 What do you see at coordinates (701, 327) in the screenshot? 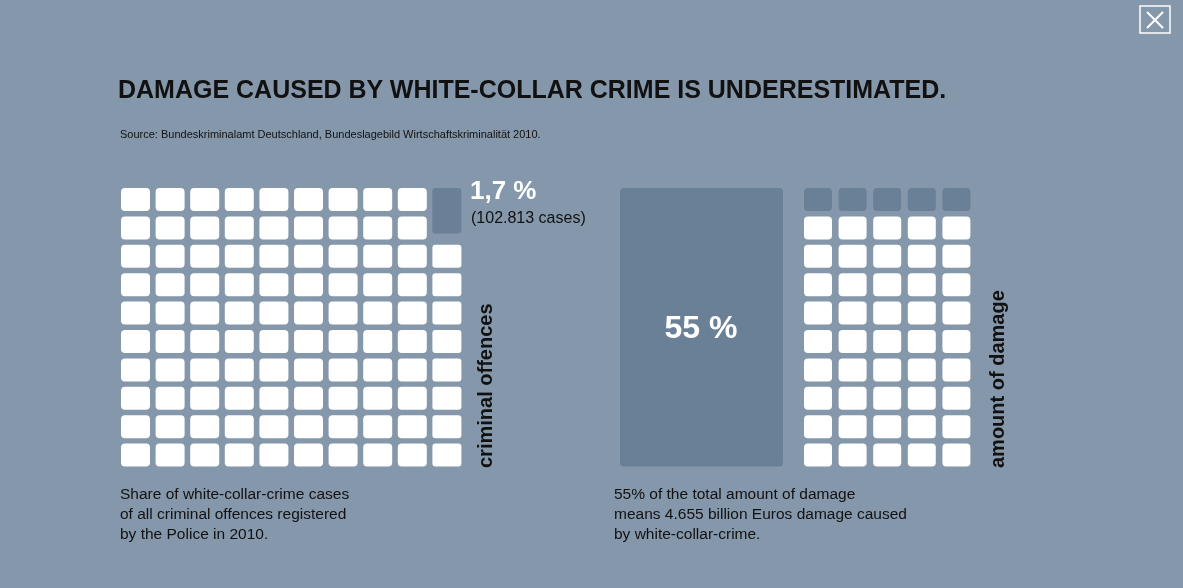
I see `data-label: 55 %` at bounding box center [701, 327].